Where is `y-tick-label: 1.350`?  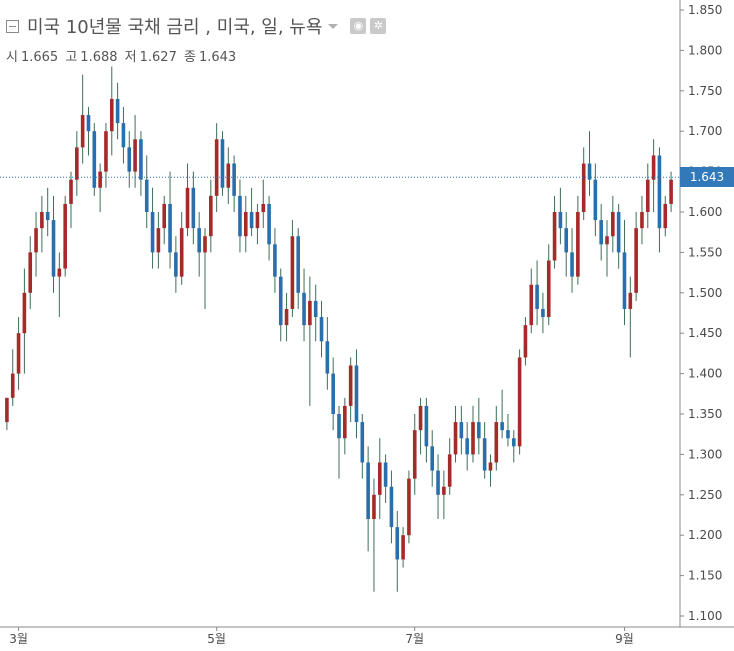
y-tick-label: 1.350 is located at coordinates (705, 414).